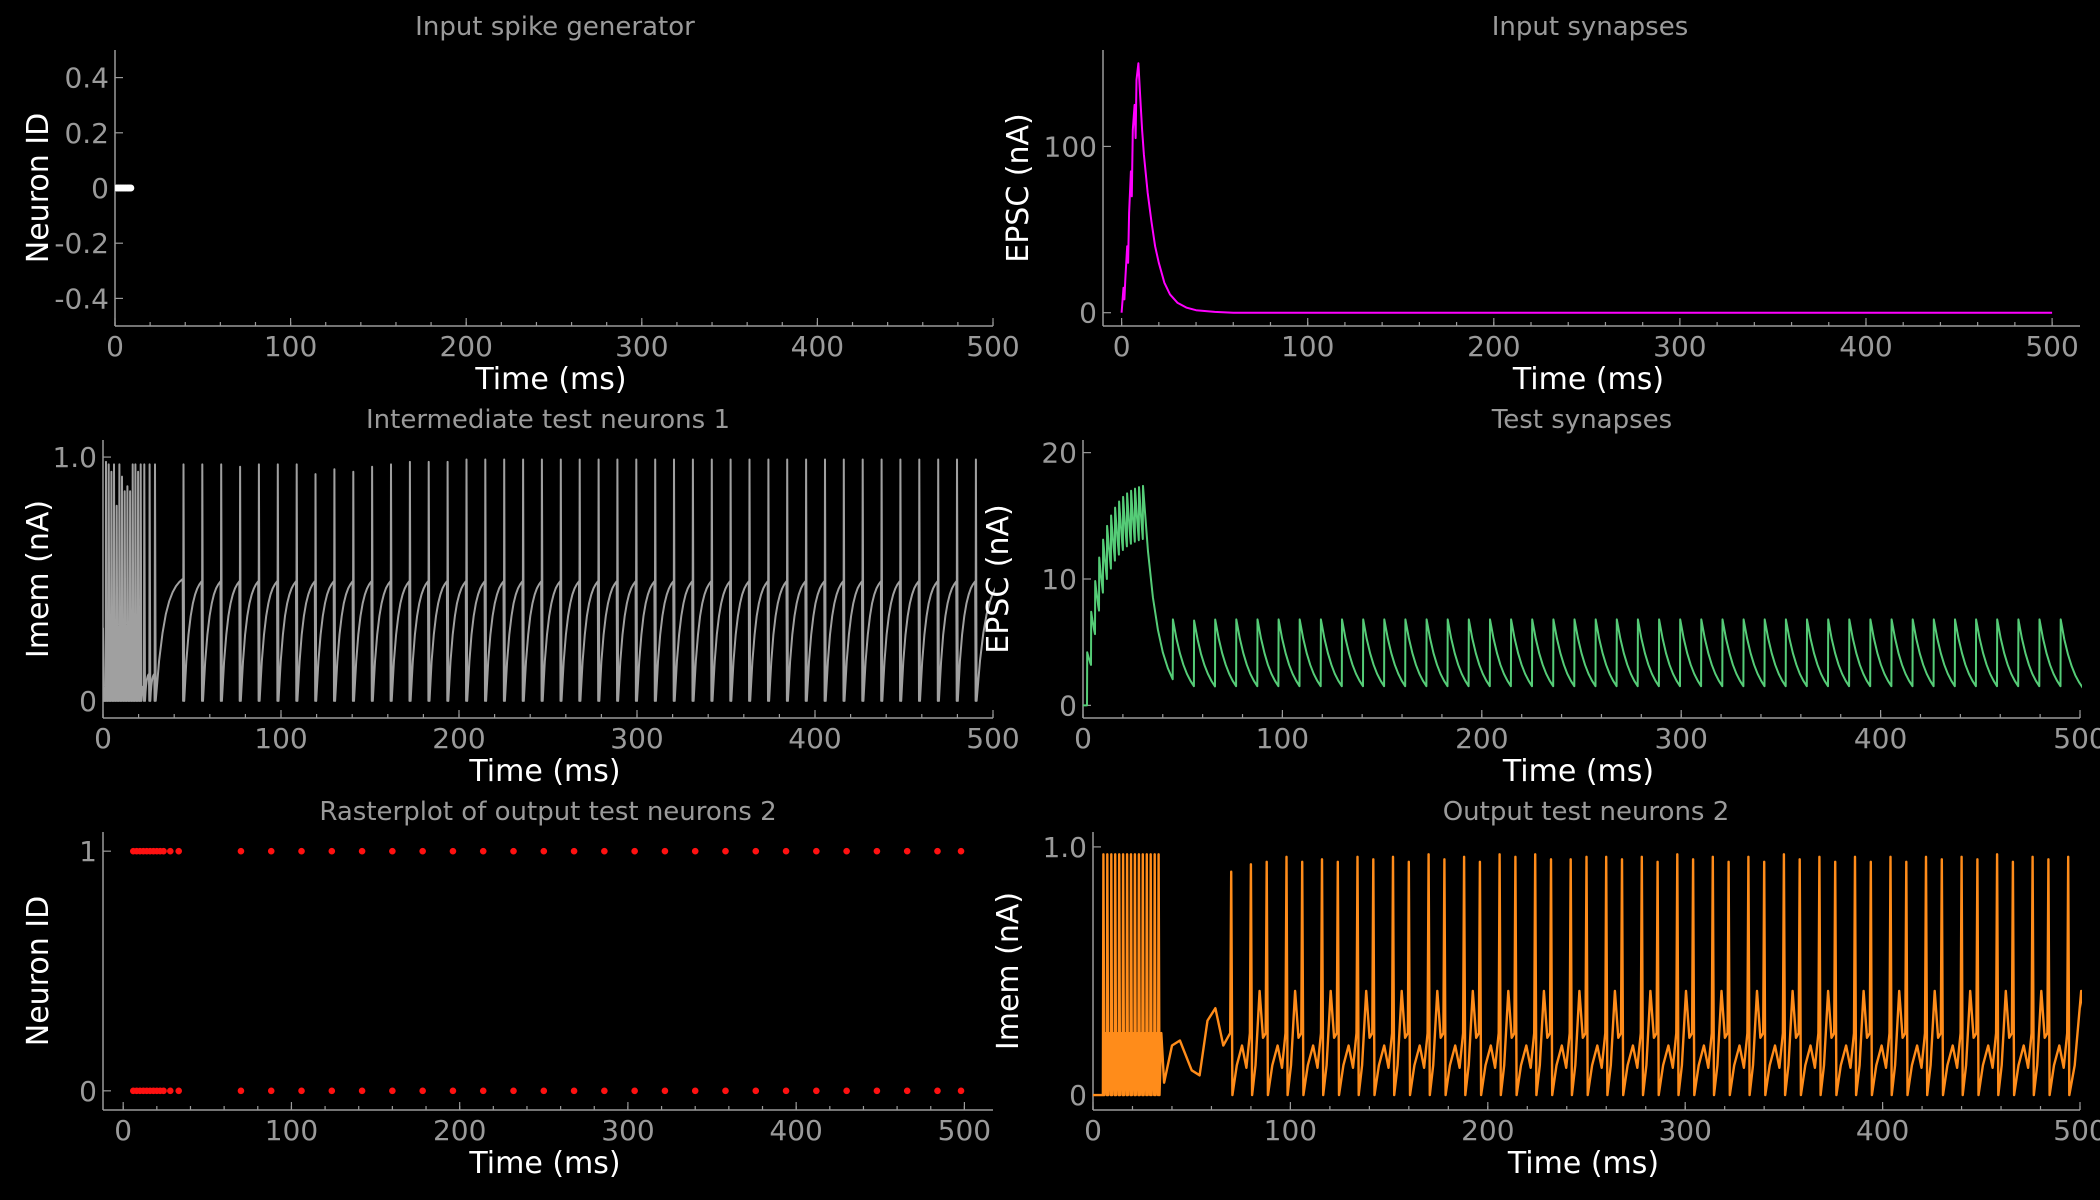 The width and height of the screenshot is (2100, 1200). Describe the element at coordinates (88, 851) in the screenshot. I see `y-tick-label: 1` at that location.